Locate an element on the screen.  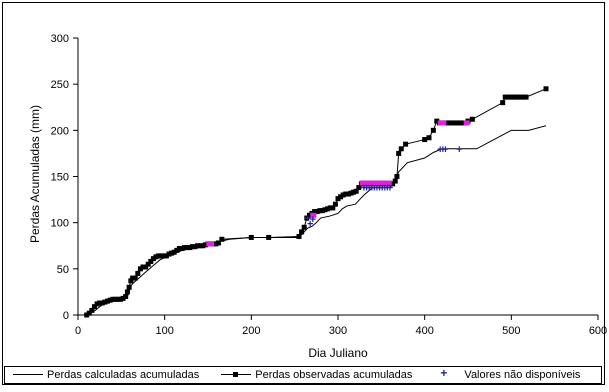
y-tick-label: 250 is located at coordinates (60, 85).